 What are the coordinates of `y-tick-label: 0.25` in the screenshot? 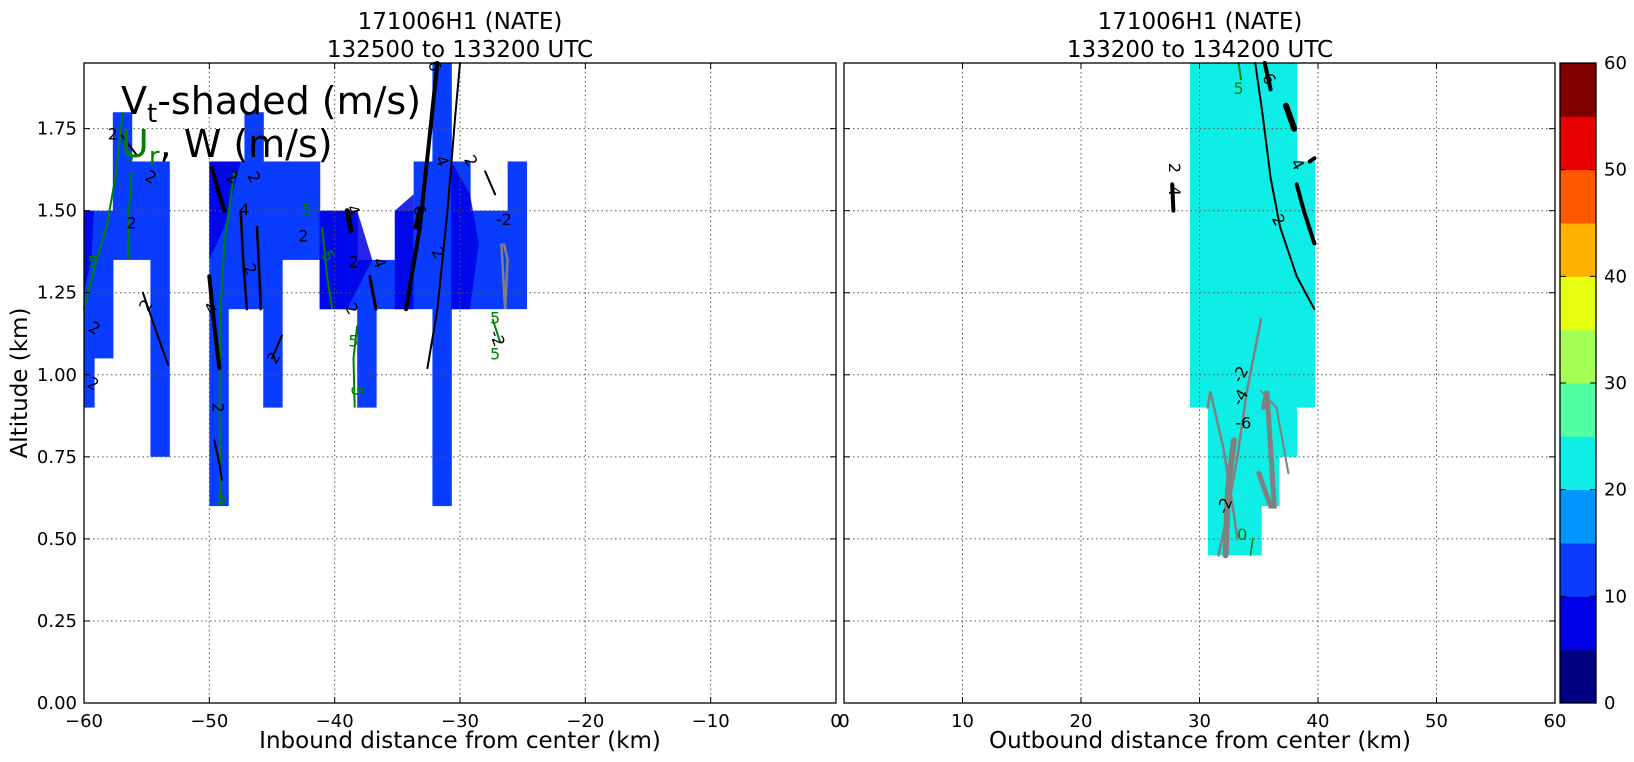 It's located at (57, 621).